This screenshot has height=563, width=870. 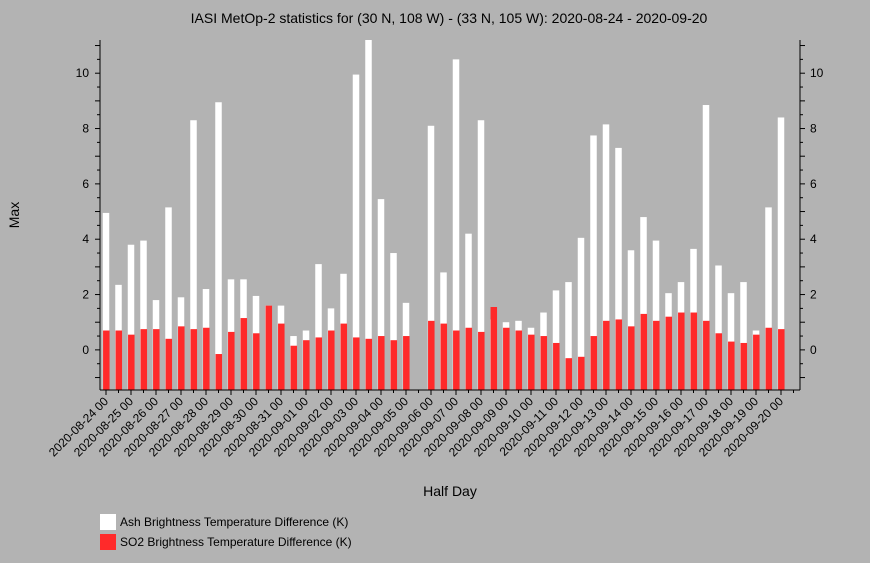 What do you see at coordinates (813, 184) in the screenshot?
I see `y-tick-label-right: 6` at bounding box center [813, 184].